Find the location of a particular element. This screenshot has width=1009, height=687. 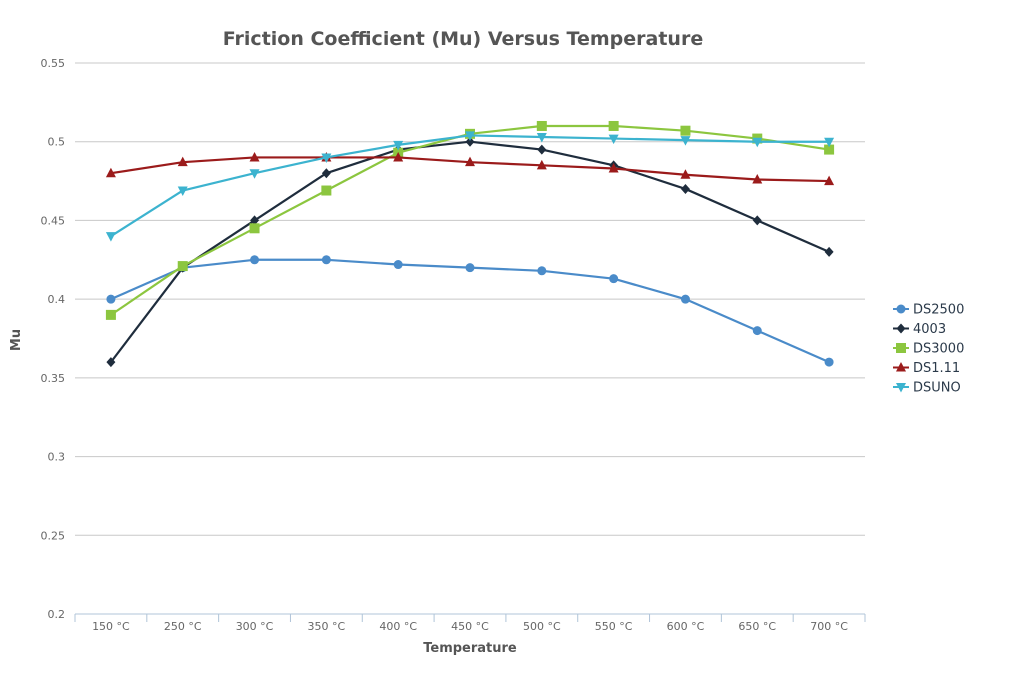

x-tick-label: 650 °C is located at coordinates (757, 626).